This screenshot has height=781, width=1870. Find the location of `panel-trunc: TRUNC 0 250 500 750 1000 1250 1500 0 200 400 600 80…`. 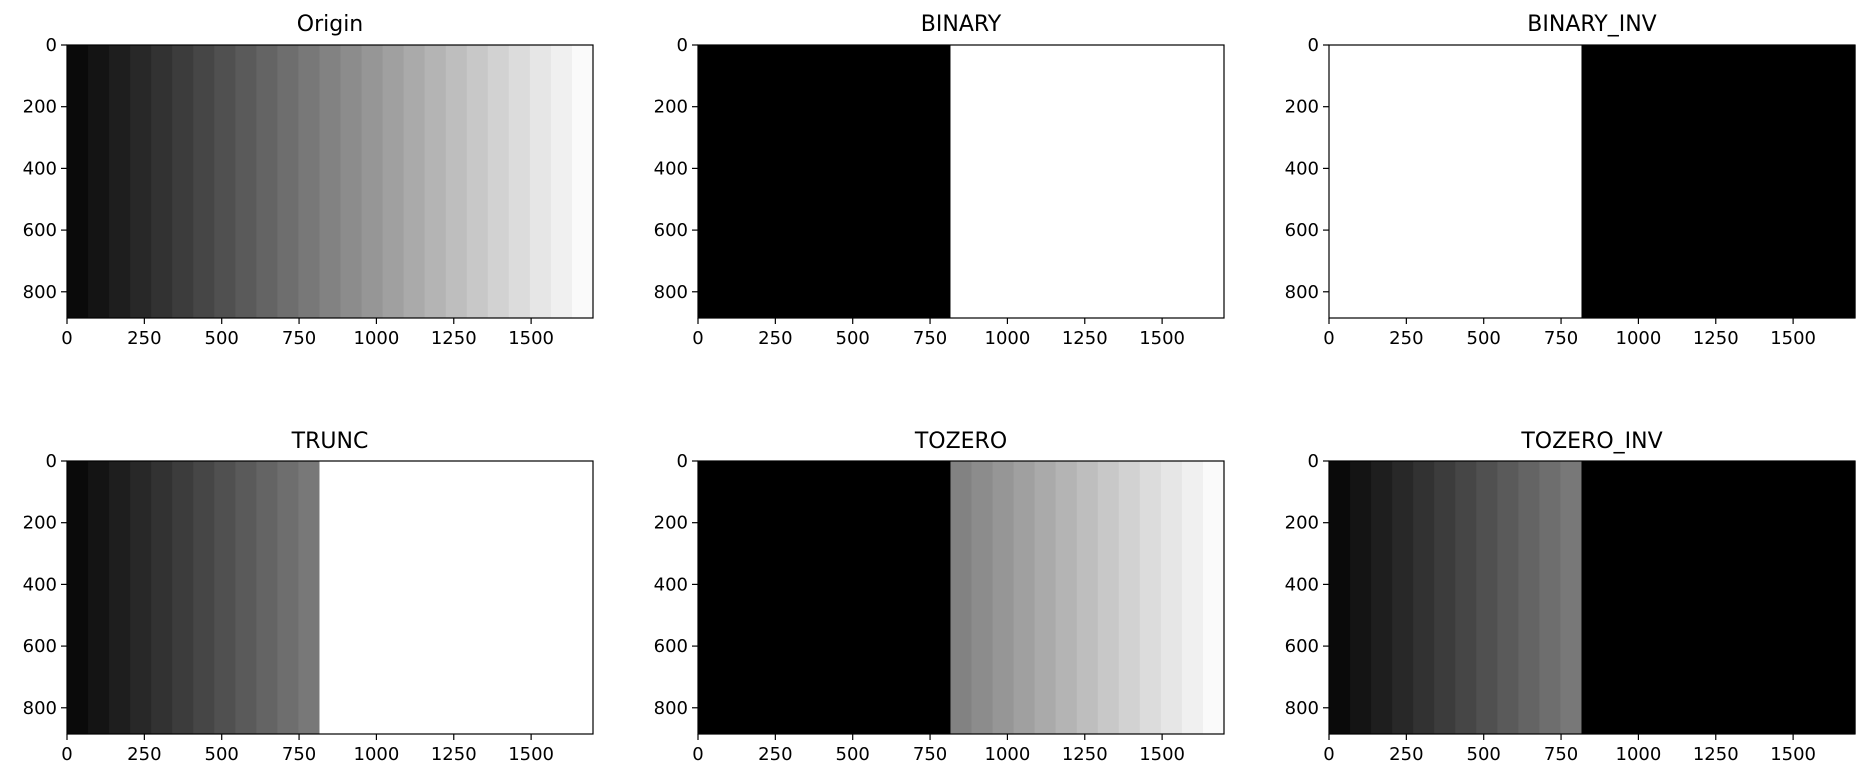

panel-trunc: TRUNC 0 250 500 750 1000 1250 1500 0 200 400 600 80… is located at coordinates (308, 597).